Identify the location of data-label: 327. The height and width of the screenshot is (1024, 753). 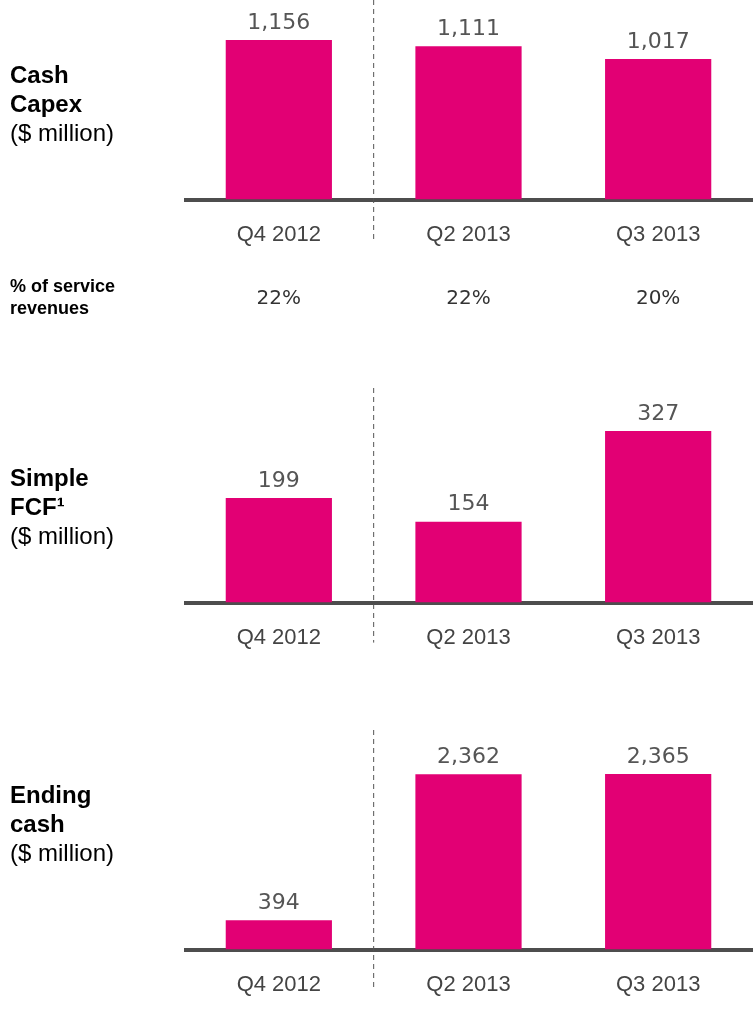
(658, 412).